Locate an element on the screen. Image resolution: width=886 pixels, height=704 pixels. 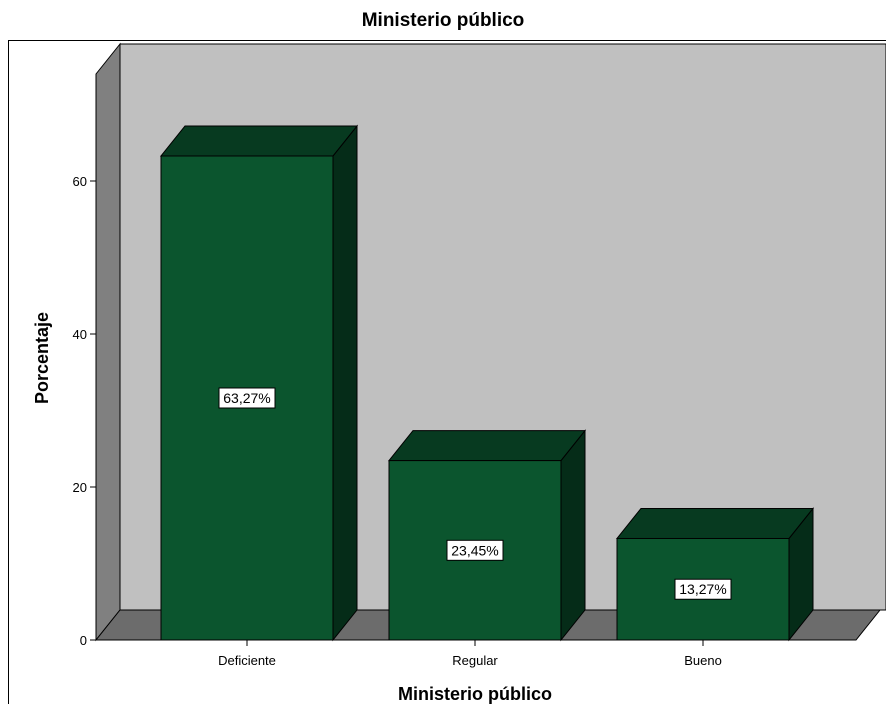
data-label: 63,27% is located at coordinates (247, 398).